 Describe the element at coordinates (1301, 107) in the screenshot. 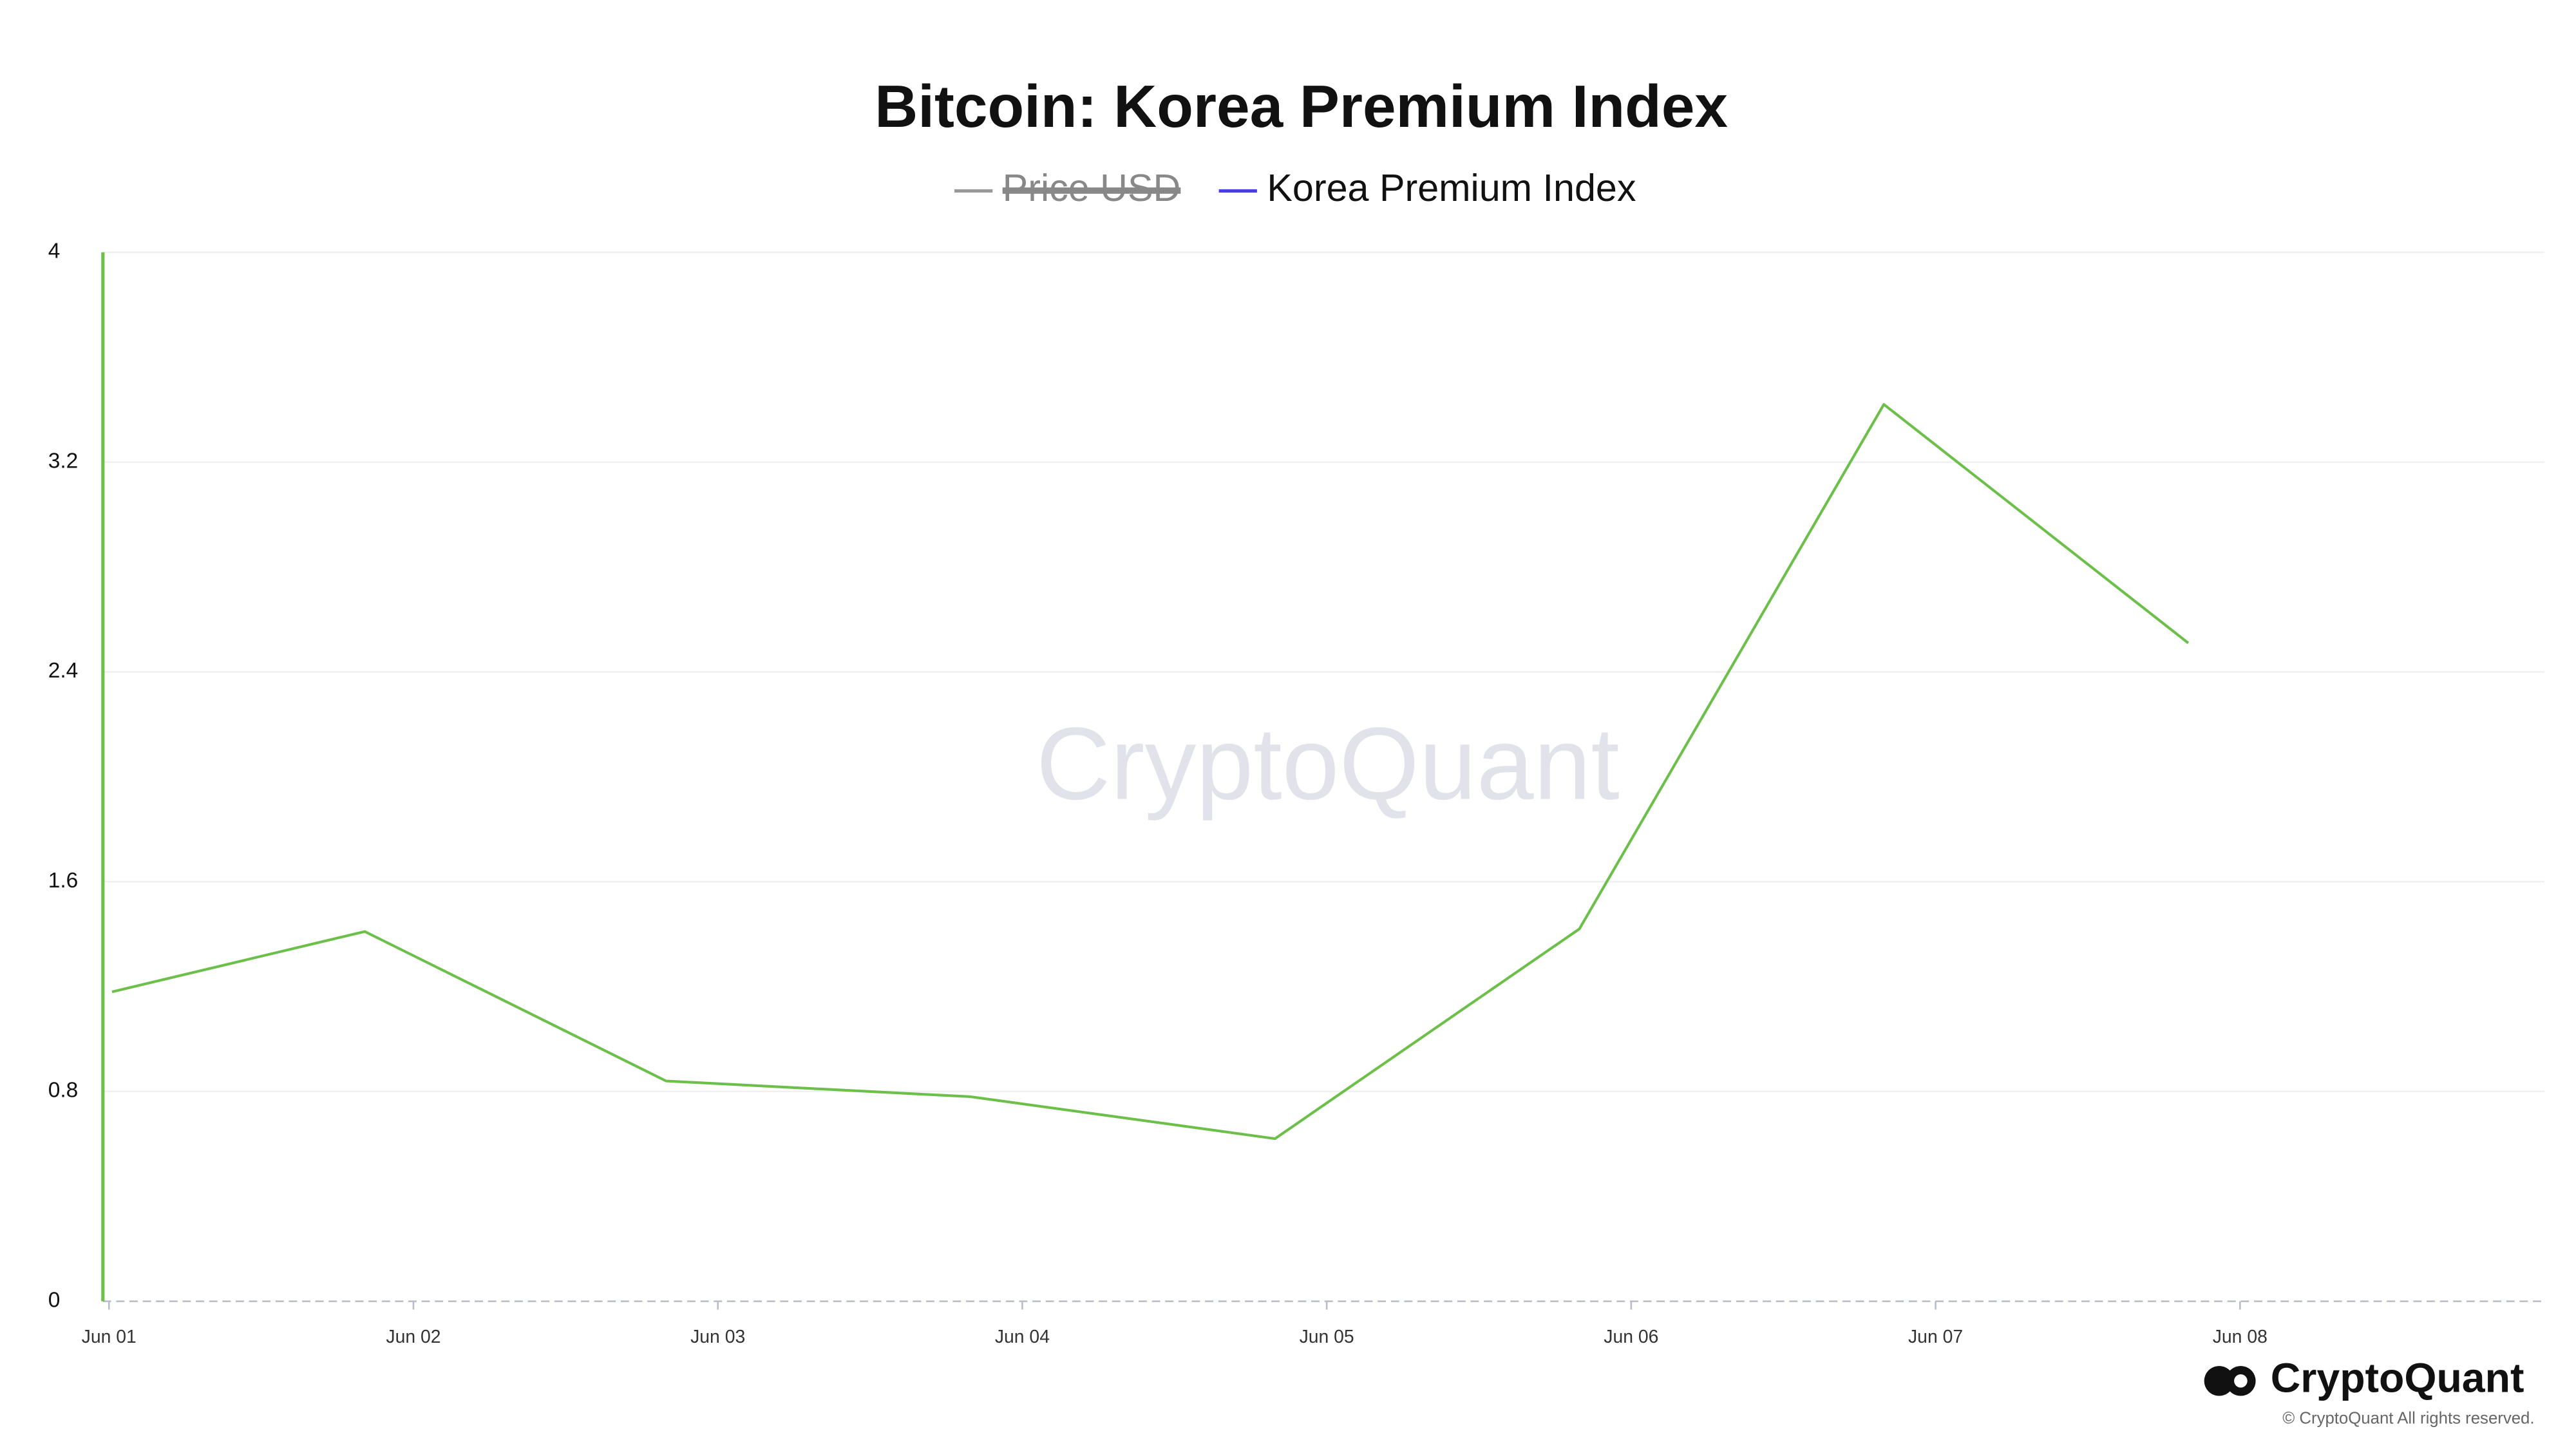

I see `chart-title: Bitcoin: Korea Premium Index` at that location.